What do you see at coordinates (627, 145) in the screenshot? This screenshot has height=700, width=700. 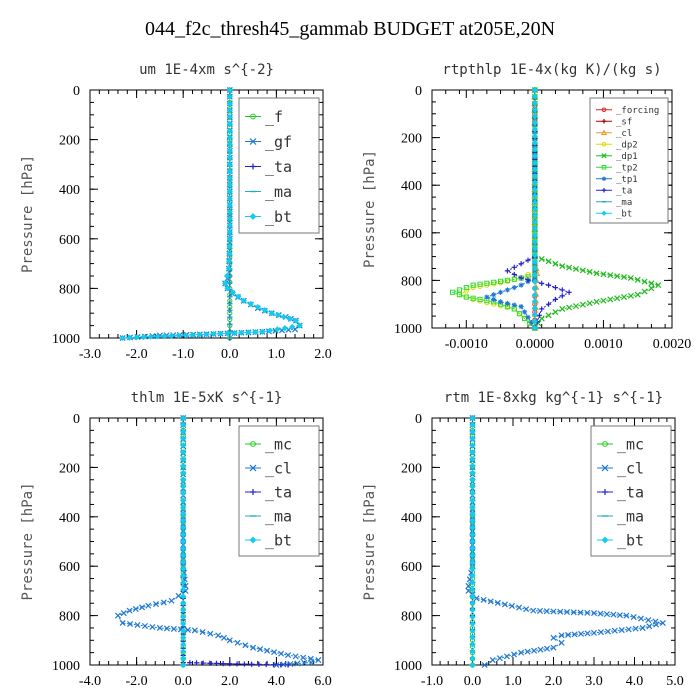 I see `legend-entry: _dp2` at bounding box center [627, 145].